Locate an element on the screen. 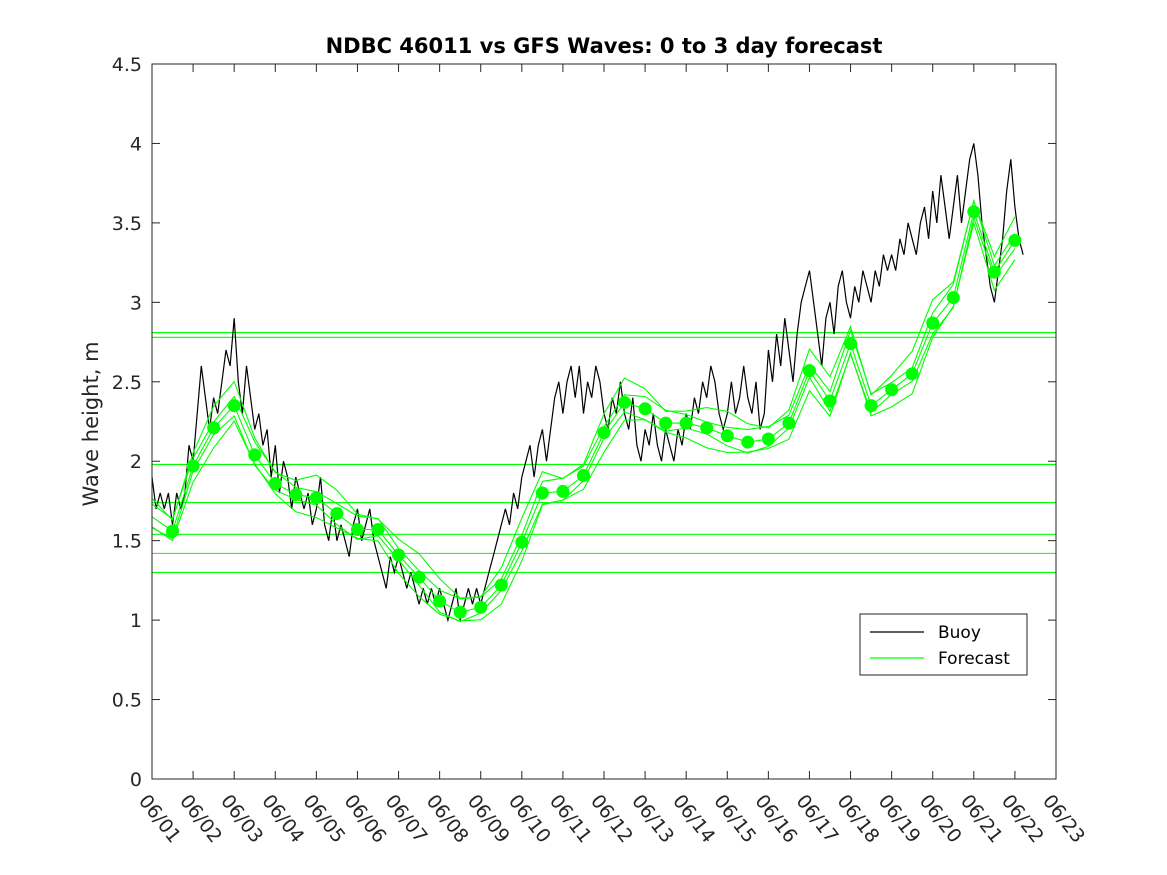 The height and width of the screenshot is (875, 1167). legend: Buoy Forecast is located at coordinates (943, 644).